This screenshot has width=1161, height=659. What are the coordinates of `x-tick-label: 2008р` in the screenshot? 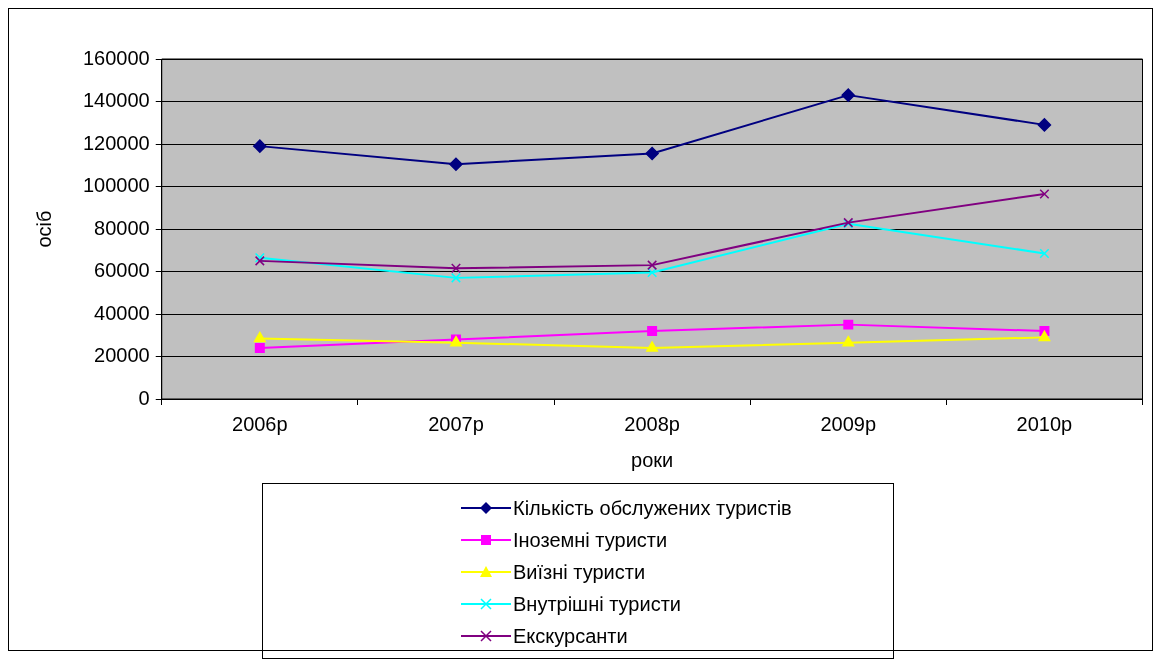 It's located at (652, 423).